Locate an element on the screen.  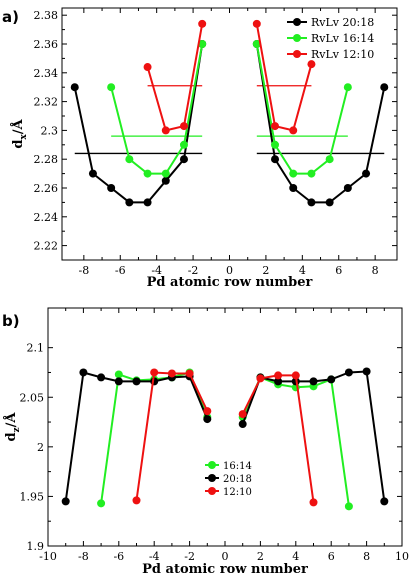
y-tick-label: 2.1 is located at coordinates (36, 348).